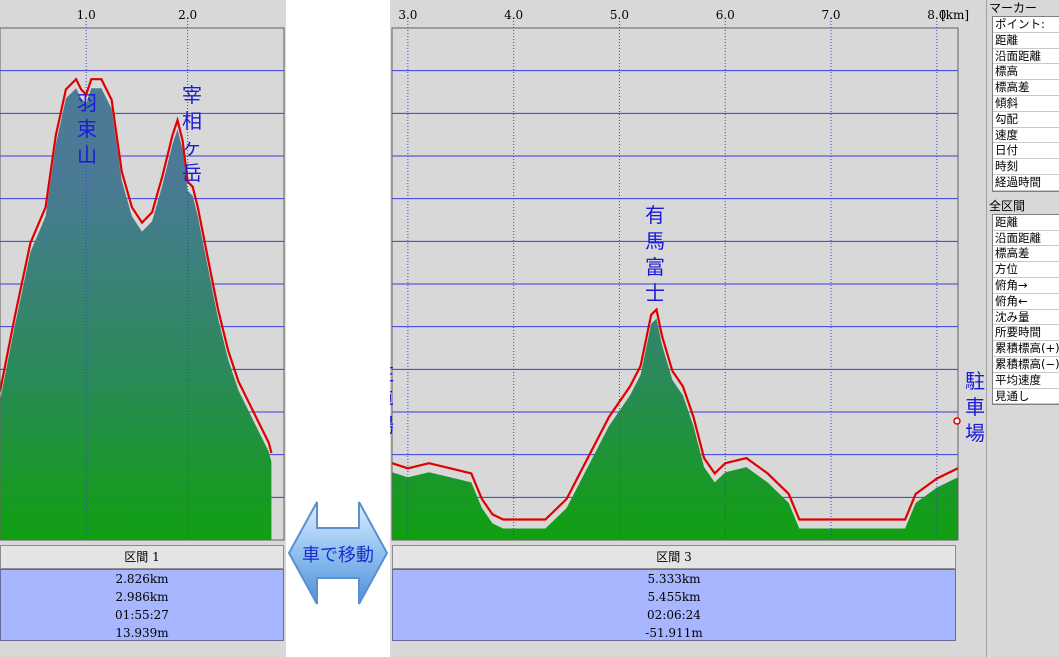 This screenshot has width=1059, height=657. Describe the element at coordinates (142, 579) in the screenshot. I see `segment-1-distance: 2.826km` at that location.